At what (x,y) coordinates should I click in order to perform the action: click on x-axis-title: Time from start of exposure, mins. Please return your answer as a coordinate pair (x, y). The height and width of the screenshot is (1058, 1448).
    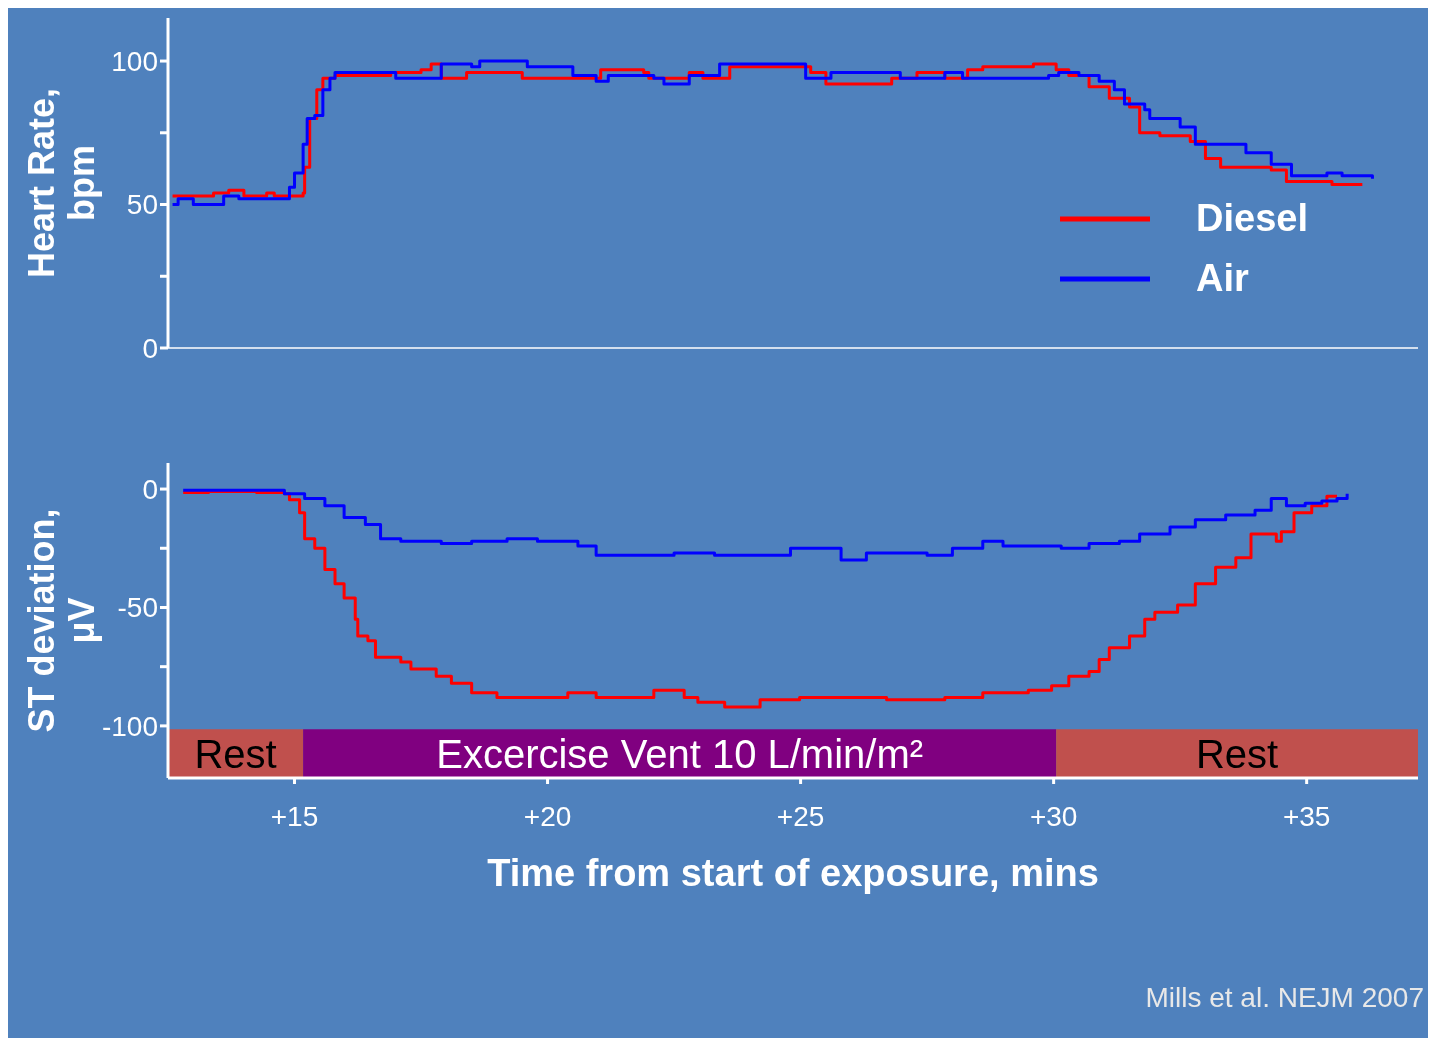
    Looking at the image, I should click on (793, 873).